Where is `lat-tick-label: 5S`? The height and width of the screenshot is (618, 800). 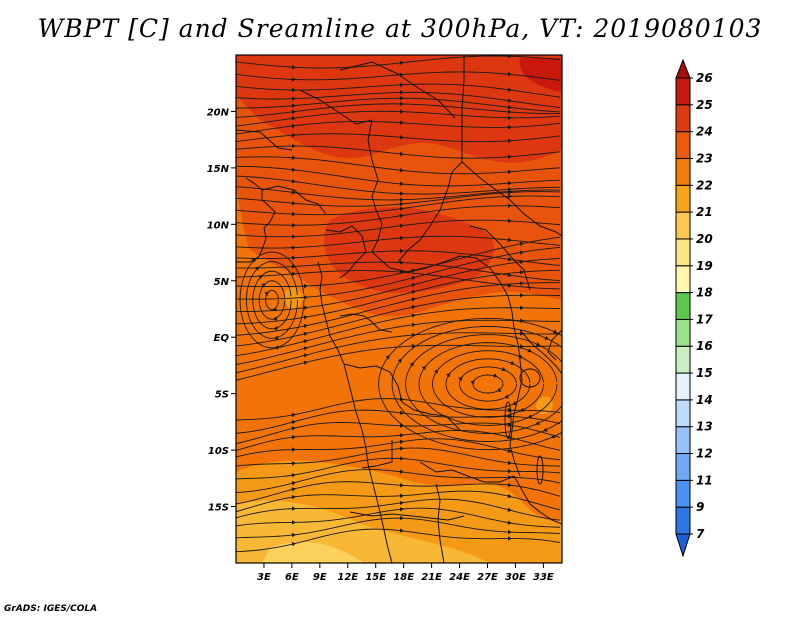 lat-tick-label: 5S is located at coordinates (222, 395).